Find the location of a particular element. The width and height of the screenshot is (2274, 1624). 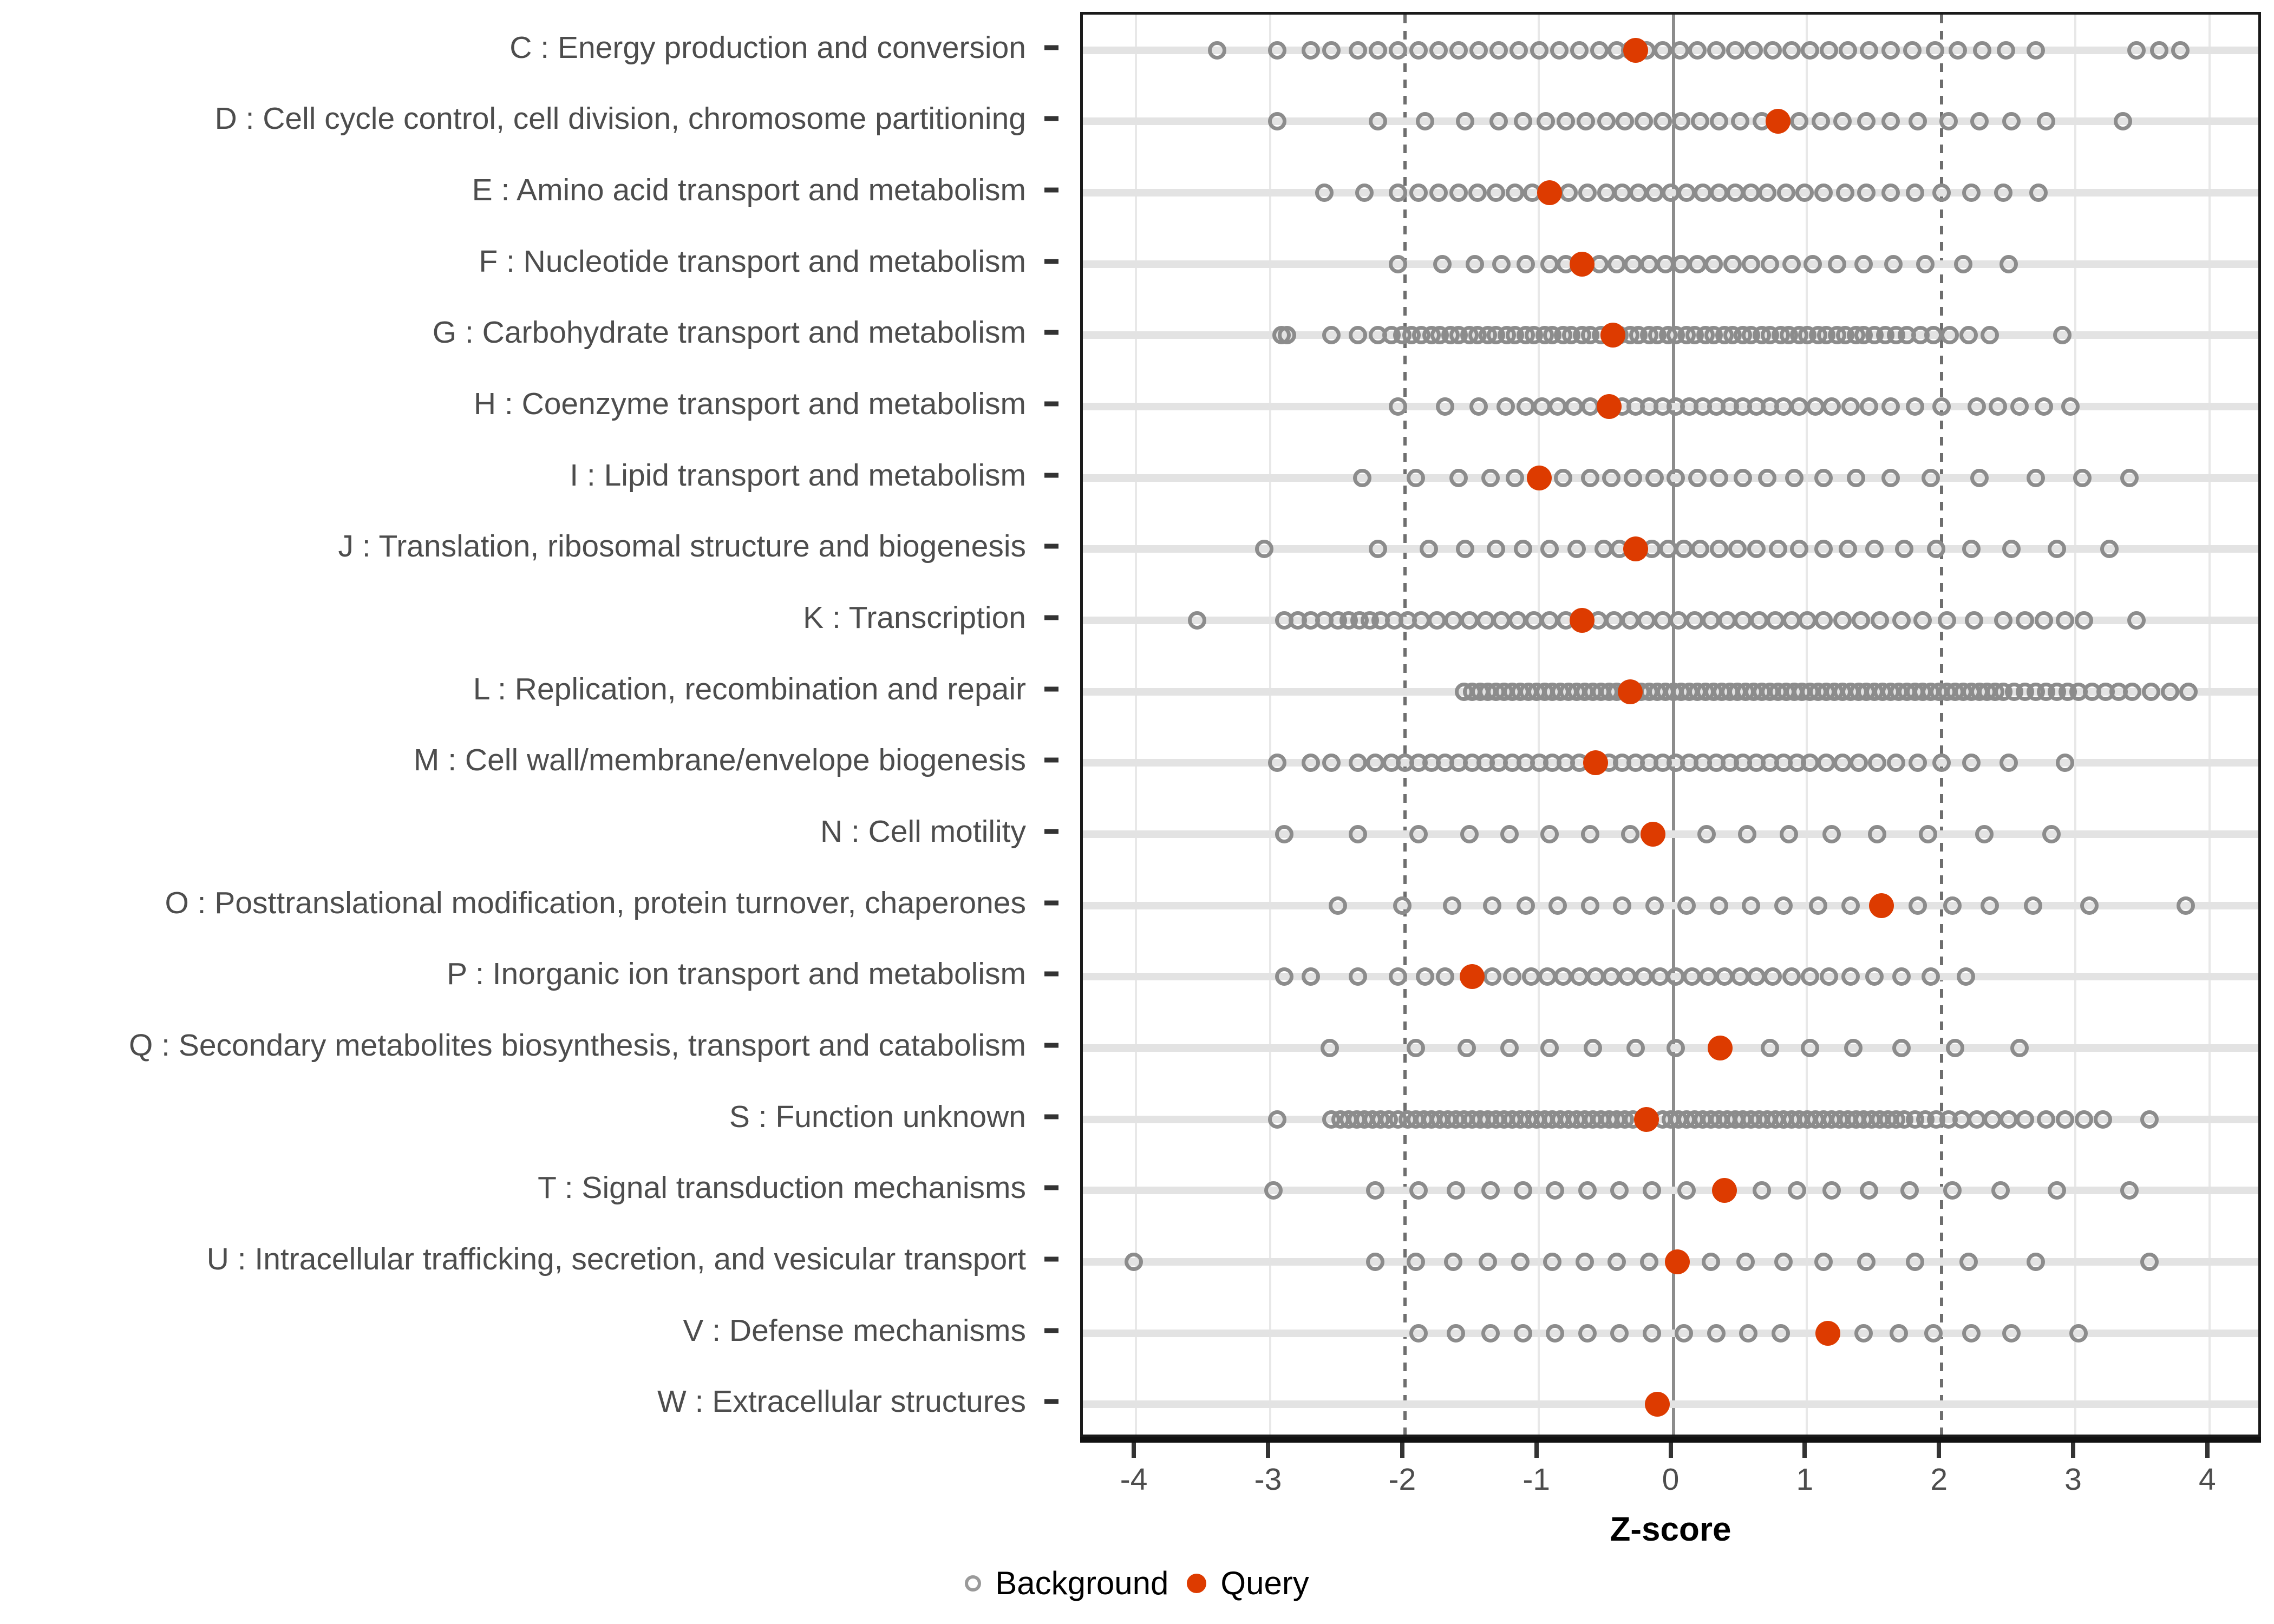

x-axis-tick is located at coordinates (1671, 1451).